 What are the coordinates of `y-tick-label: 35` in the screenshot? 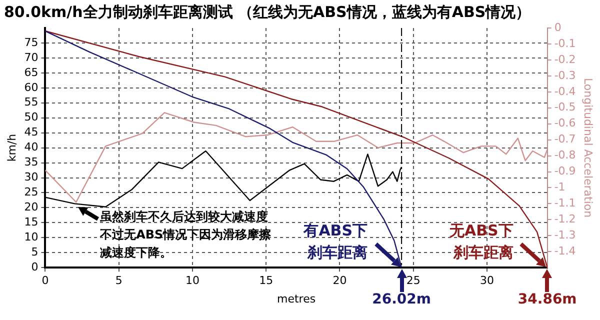 It's located at (31, 162).